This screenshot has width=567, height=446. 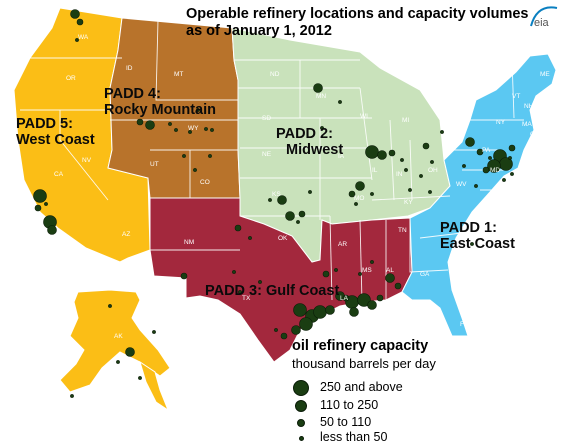 I want to click on state-label-id: ID, so click(x=129, y=68).